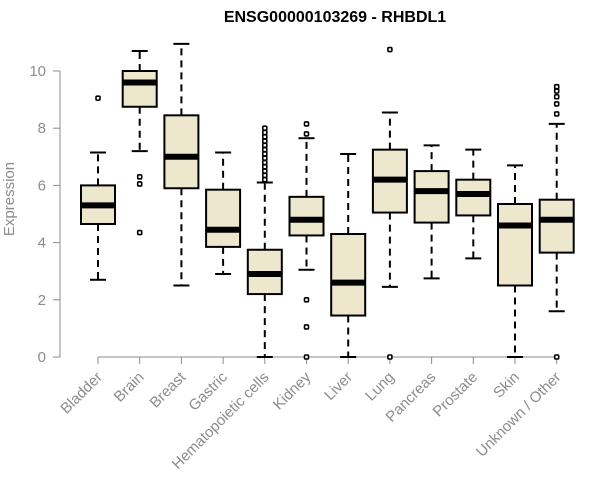 The width and height of the screenshot is (600, 500). I want to click on y-tick-label: 0, so click(42, 357).